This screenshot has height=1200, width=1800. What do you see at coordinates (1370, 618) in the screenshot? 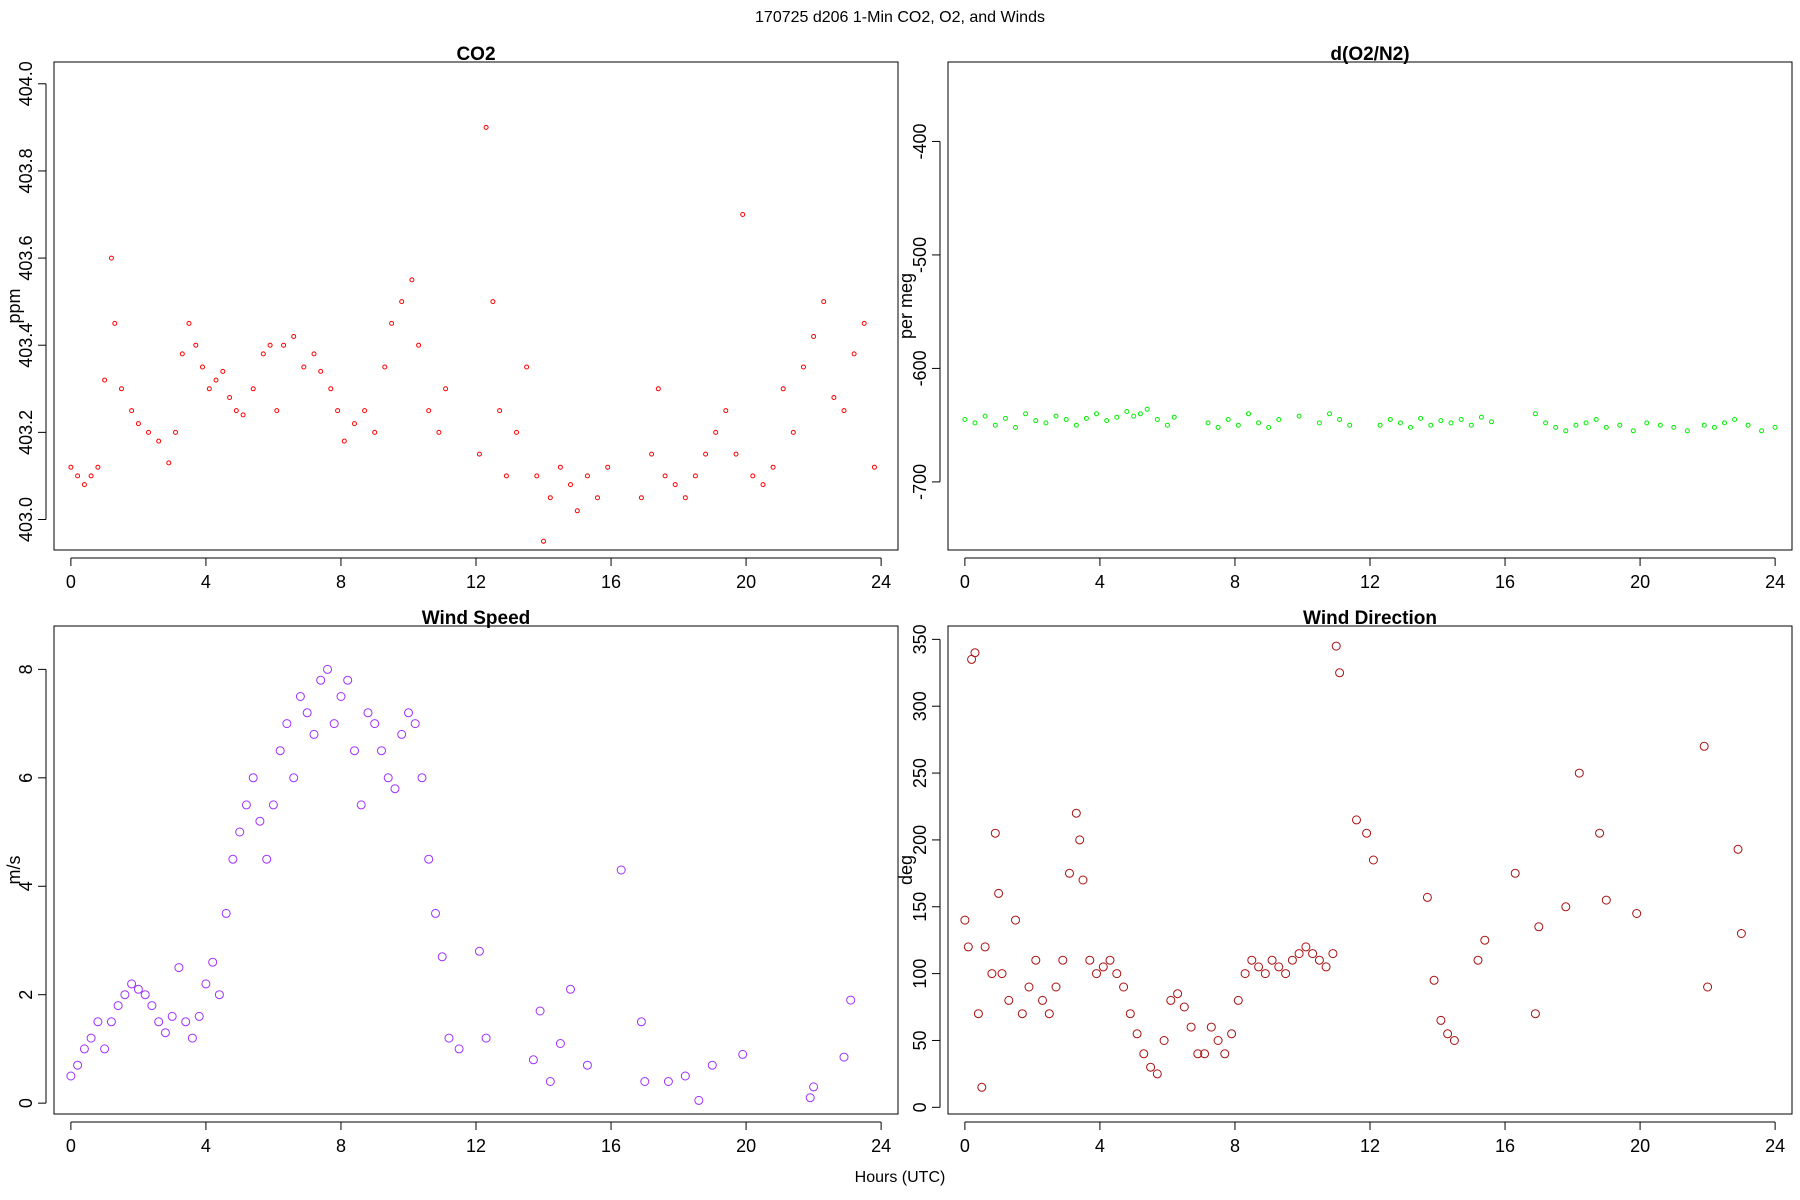
I see `wind-direction-title: Wind Direction` at bounding box center [1370, 618].